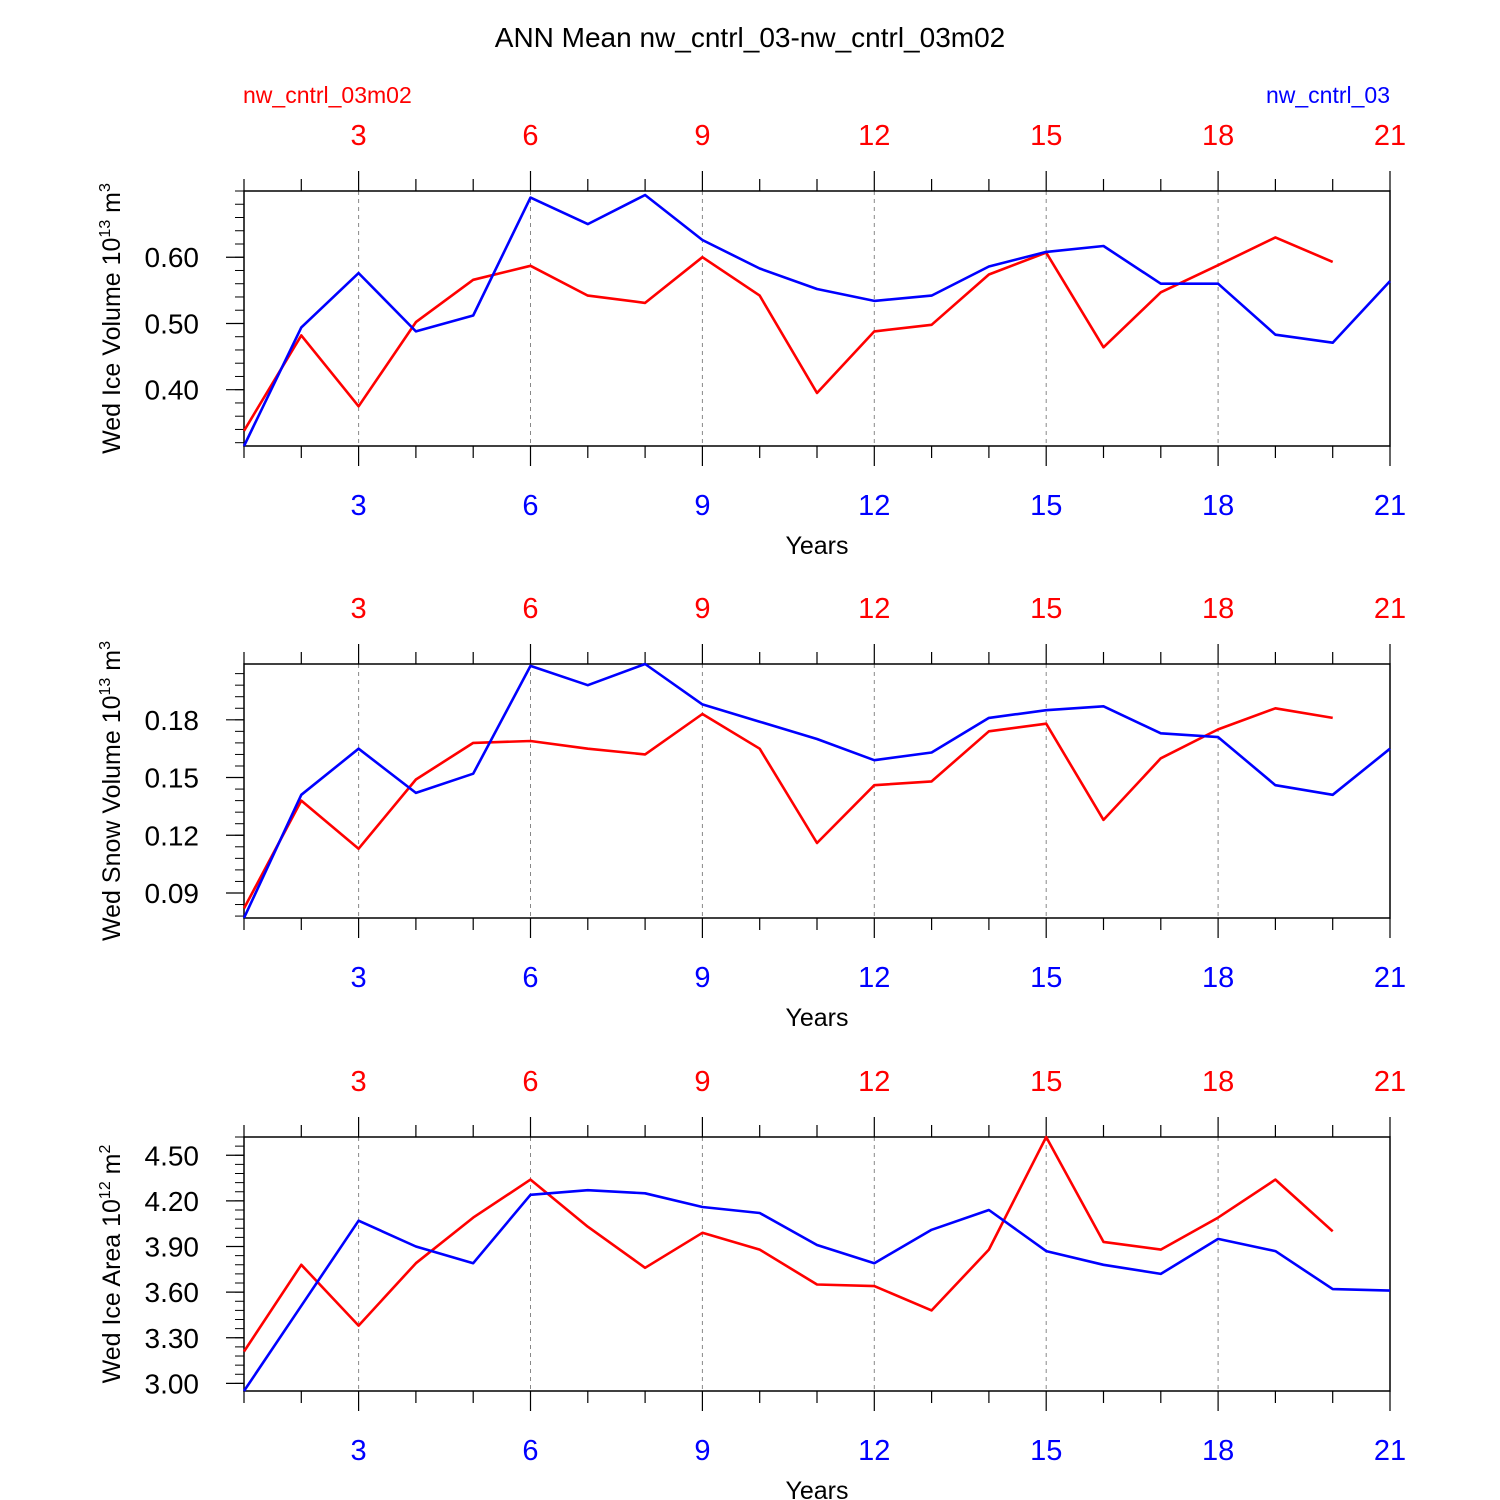 The image size is (1500, 1500). What do you see at coordinates (172, 835) in the screenshot?
I see `y-tick-label: 0.12` at bounding box center [172, 835].